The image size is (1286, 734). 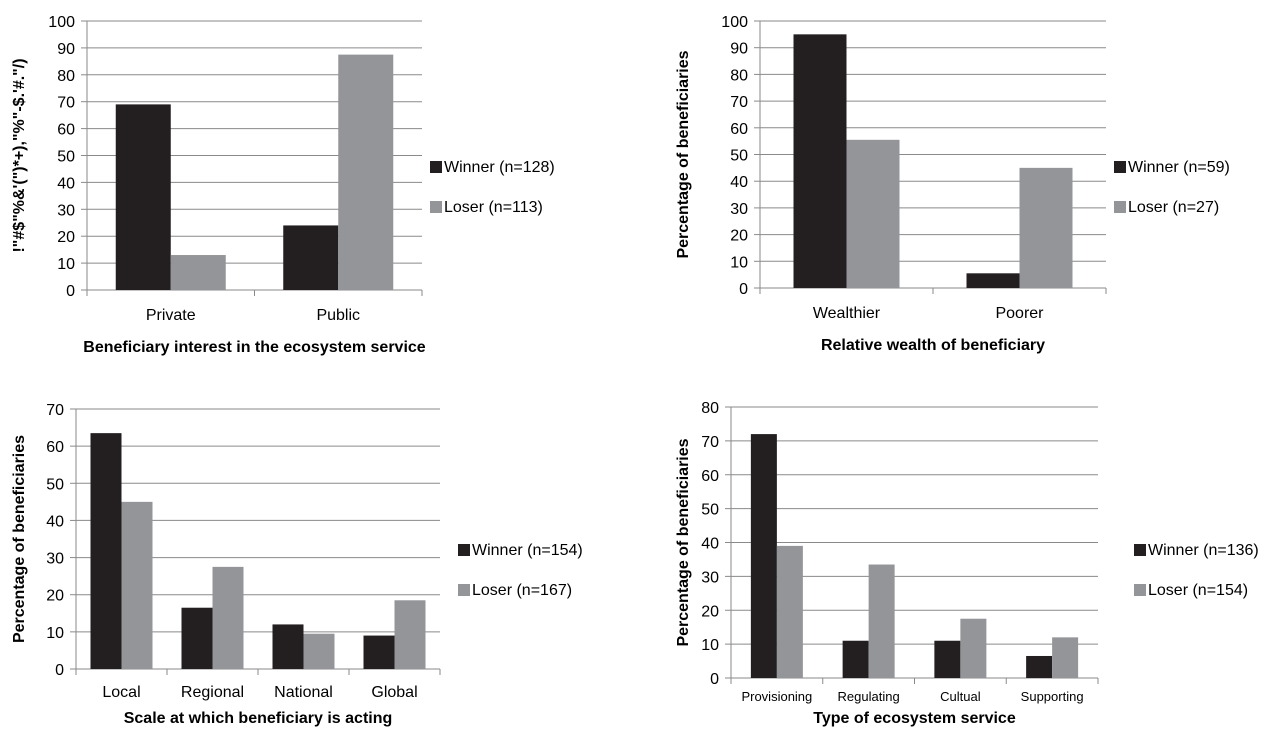 I want to click on bar-winner-wealthier, so click(x=820, y=161).